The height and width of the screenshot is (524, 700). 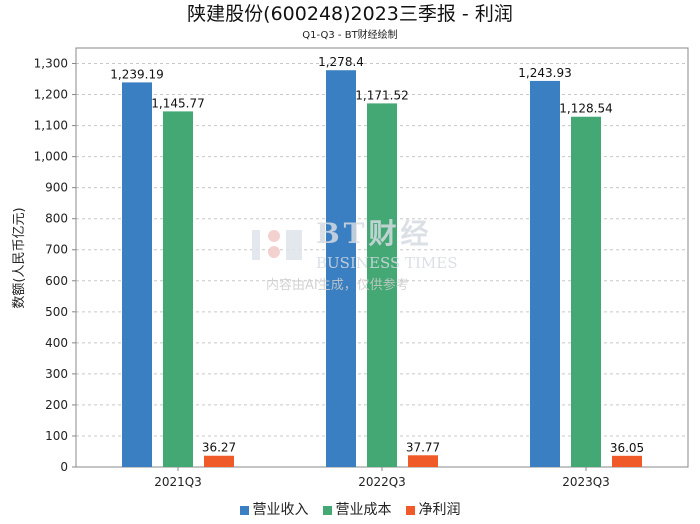 What do you see at coordinates (56, 343) in the screenshot?
I see `y-tick-label: 400` at bounding box center [56, 343].